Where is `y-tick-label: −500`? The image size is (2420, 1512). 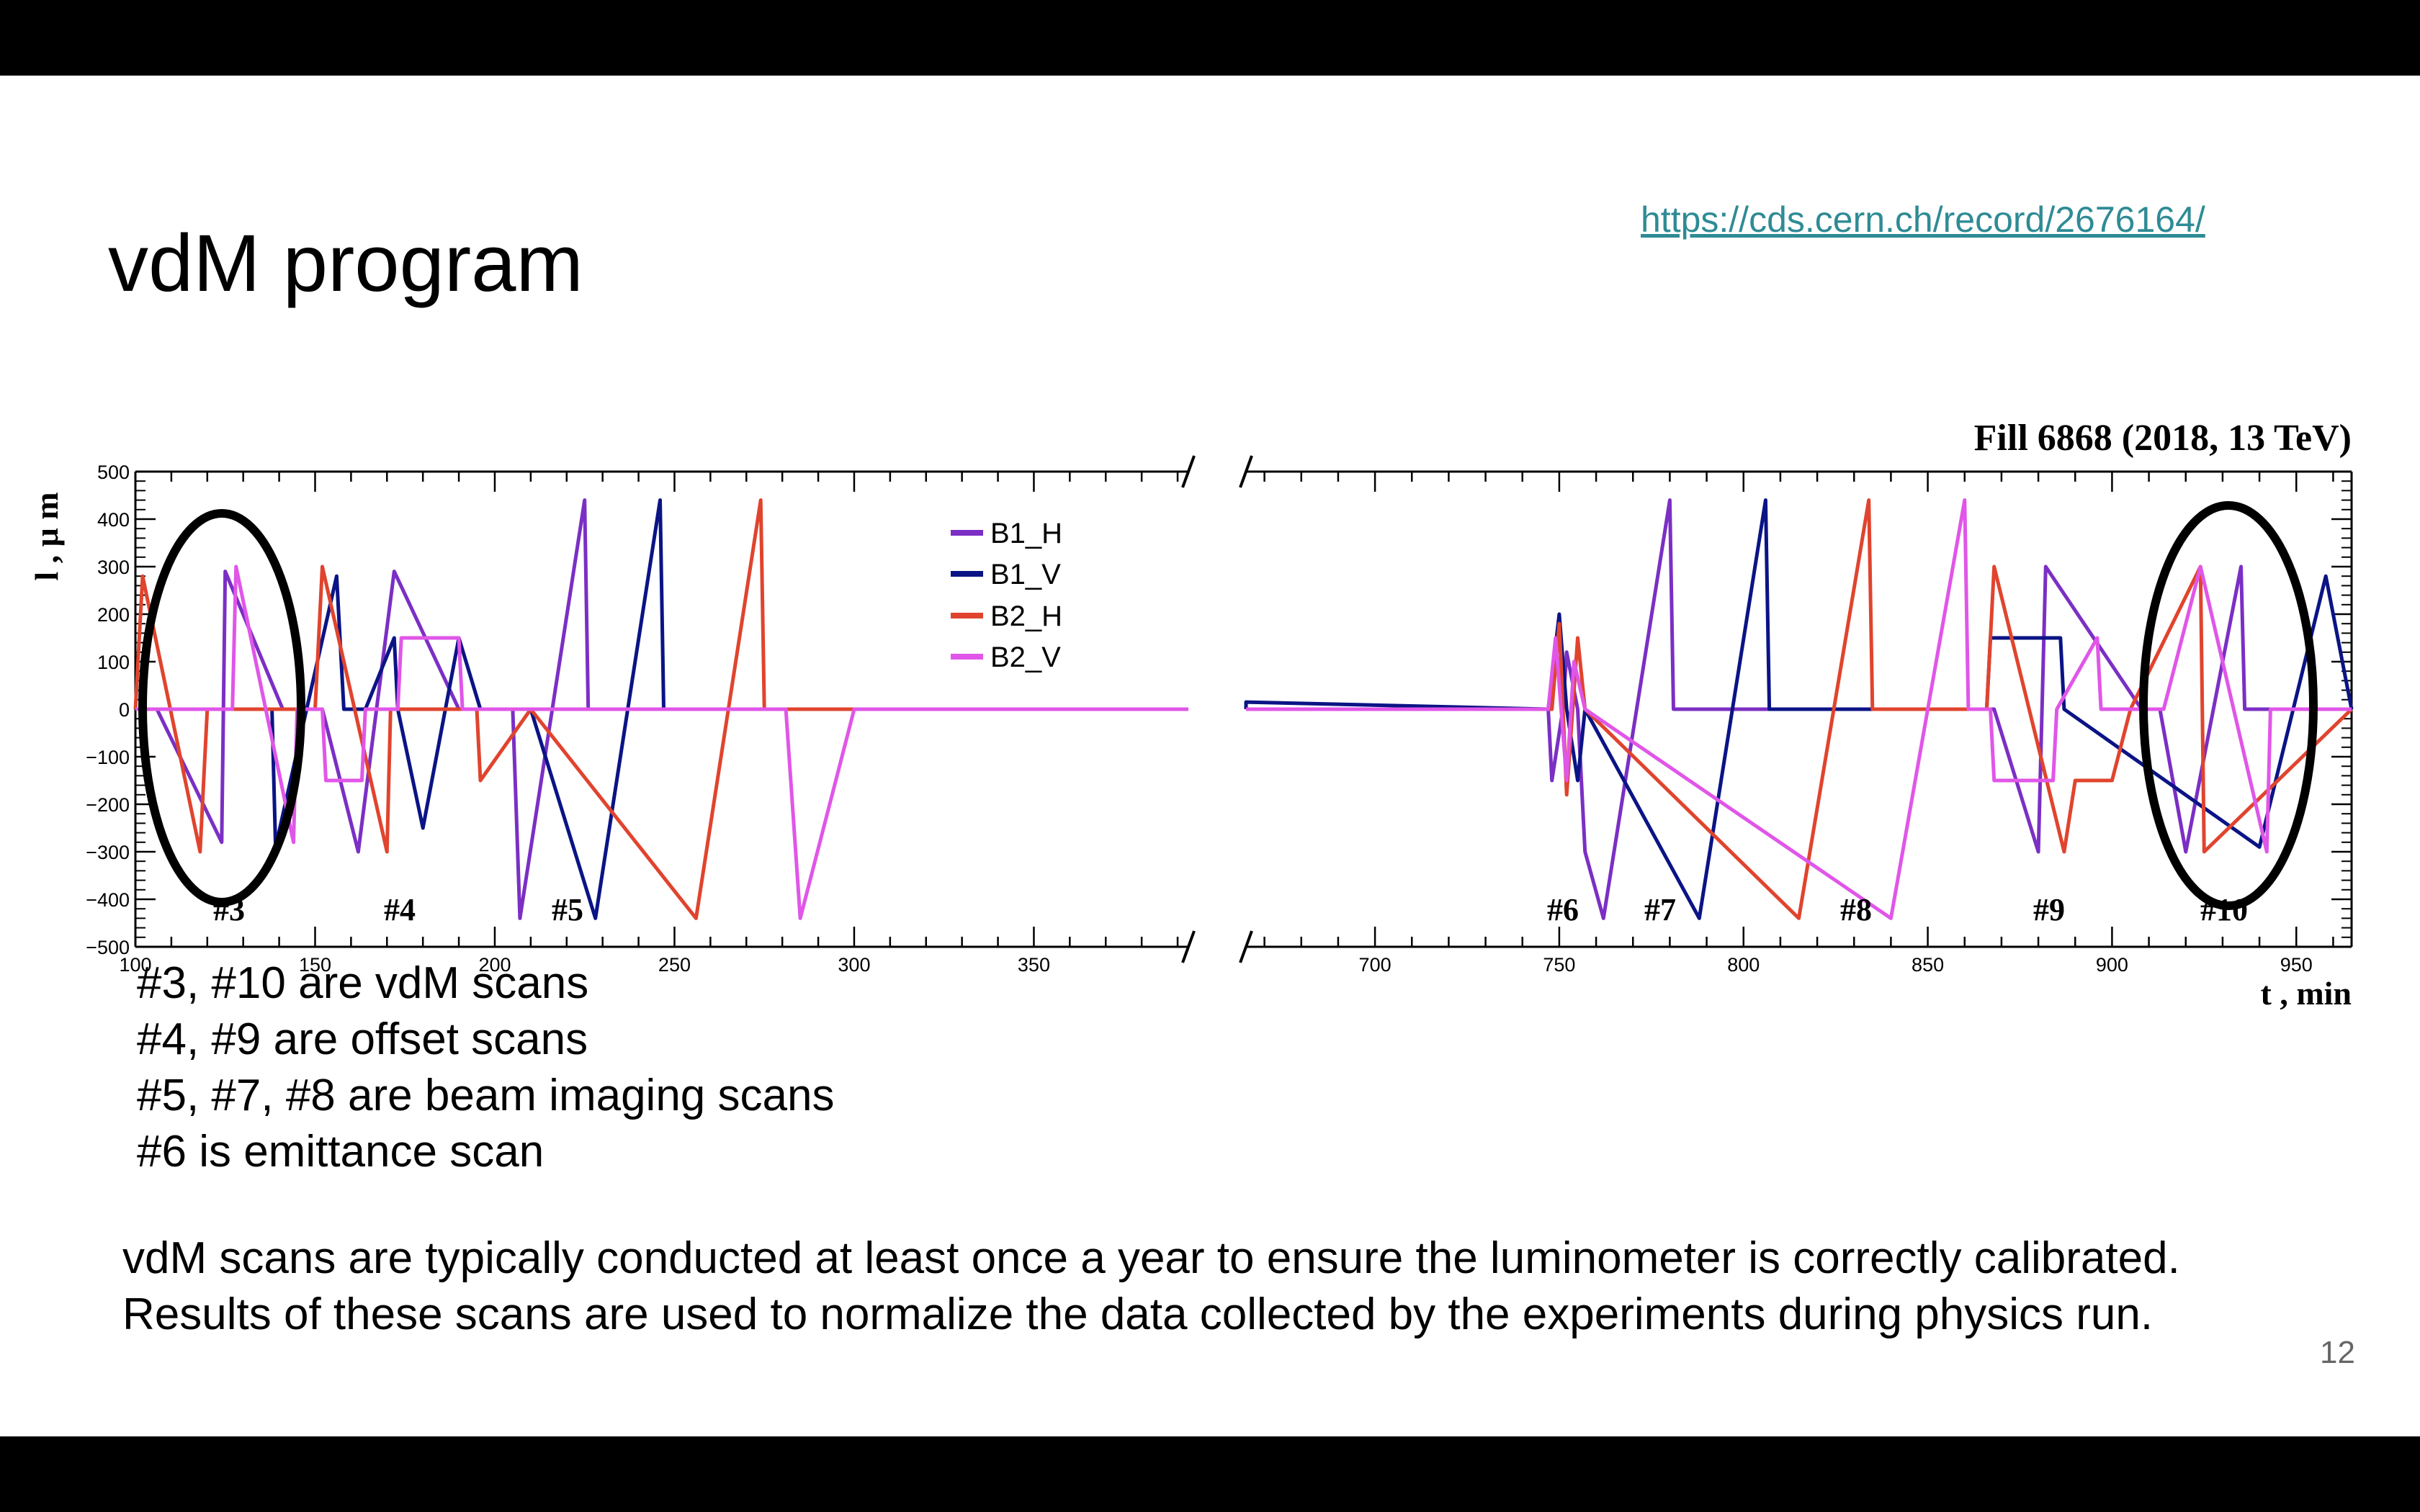 y-tick-label: −500 is located at coordinates (108, 947).